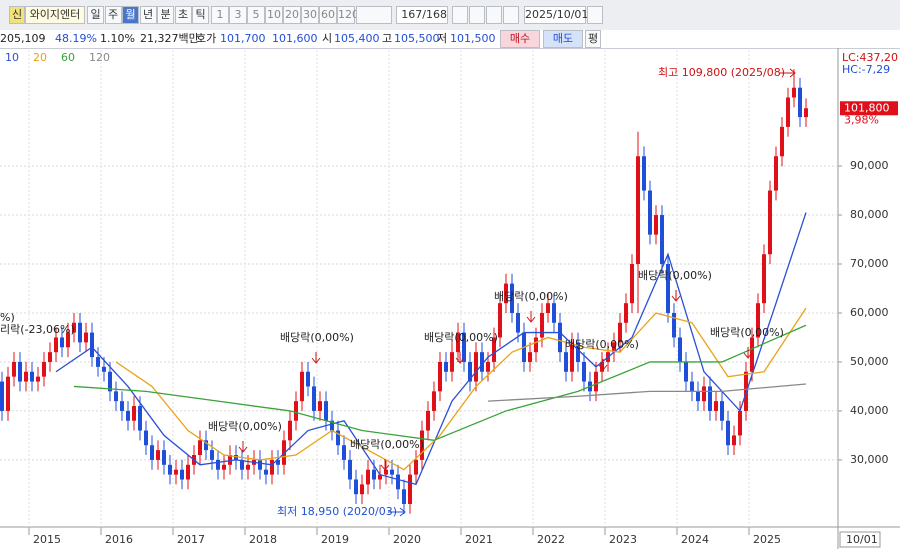 The image size is (900, 549). I want to click on badge: 신, so click(17, 15).